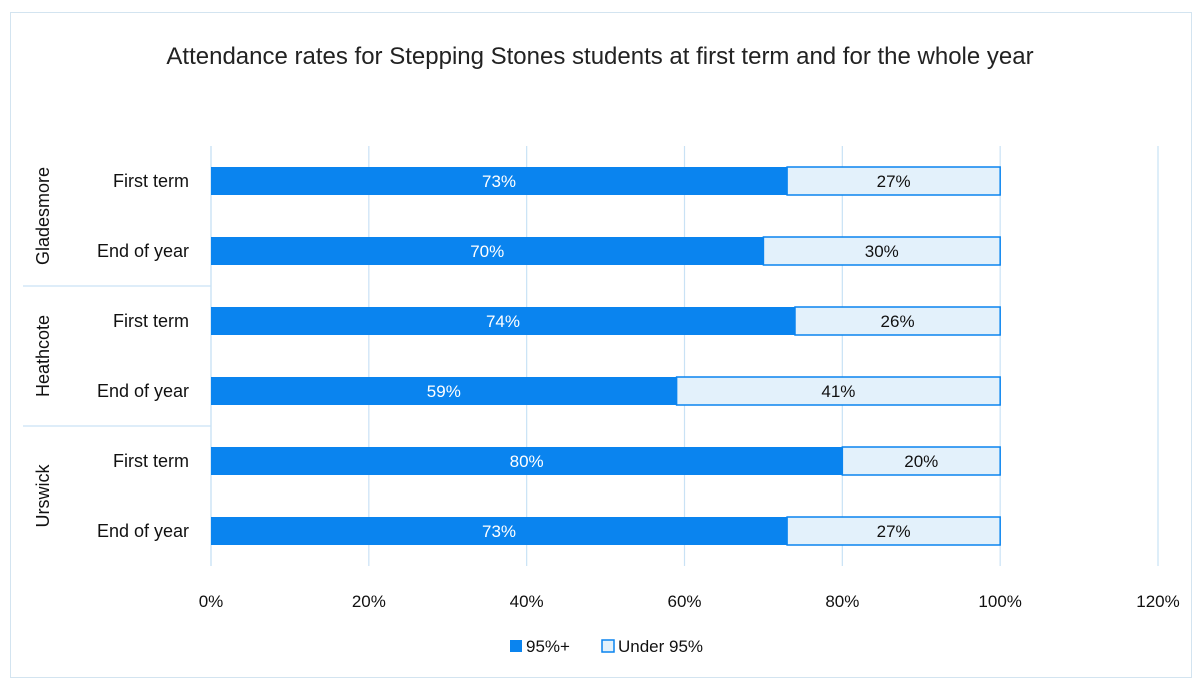  Describe the element at coordinates (1157, 601) in the screenshot. I see `x-tick-label: 120%` at that location.